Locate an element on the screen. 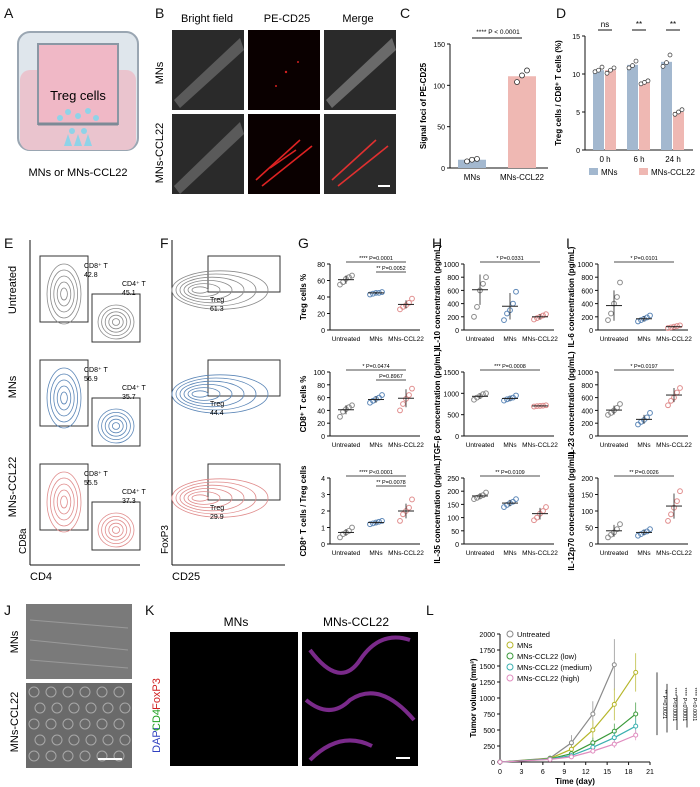 The height and width of the screenshot is (787, 700). f-xaxis-label: CD25 is located at coordinates (186, 577).